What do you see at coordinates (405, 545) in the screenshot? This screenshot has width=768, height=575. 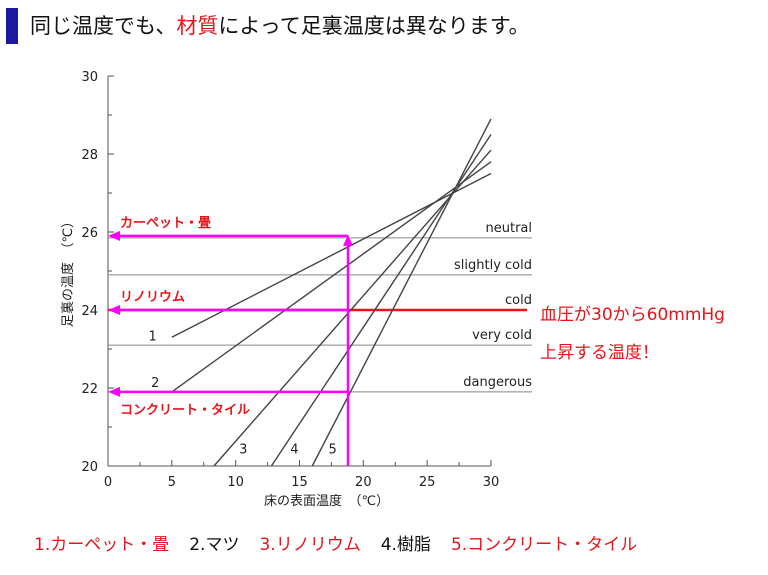 I see `legend-item-4: 4.樹脂` at bounding box center [405, 545].